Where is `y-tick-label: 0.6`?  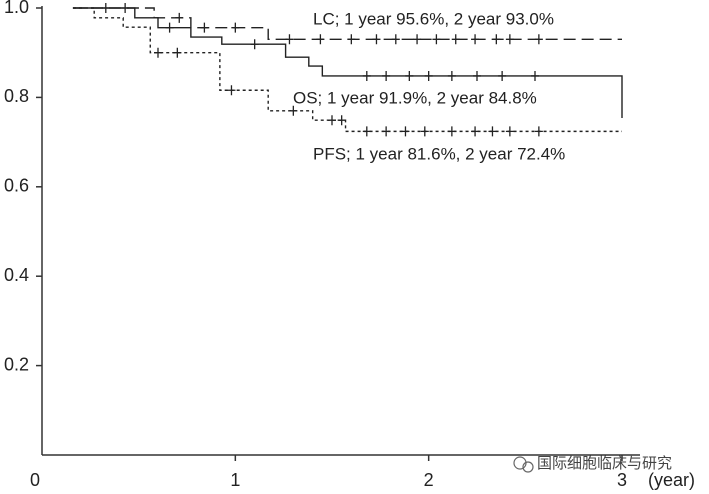
y-tick-label: 0.6 is located at coordinates (16, 186).